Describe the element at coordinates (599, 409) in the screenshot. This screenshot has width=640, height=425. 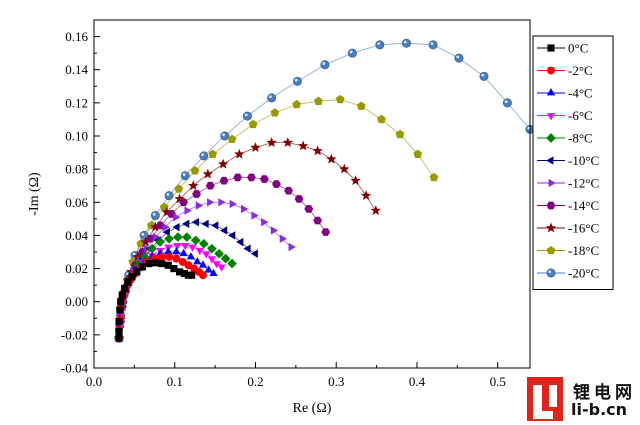
I see `watermark-url: li-b.cn` at that location.